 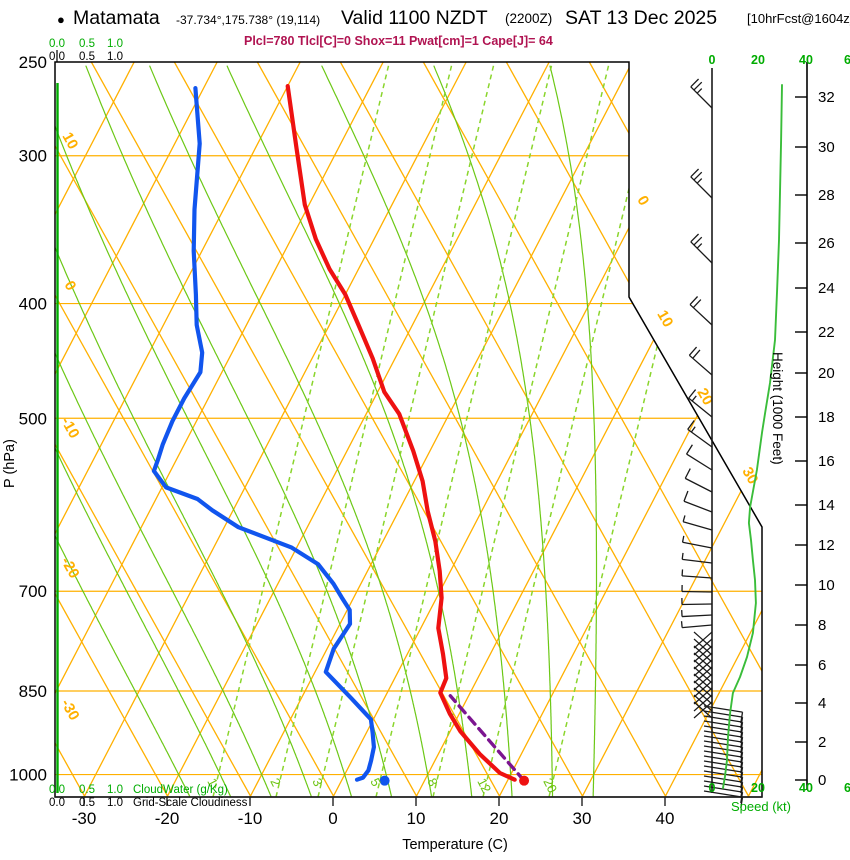 What do you see at coordinates (529, 18) in the screenshot?
I see `valid-zulu: (2200Z)` at bounding box center [529, 18].